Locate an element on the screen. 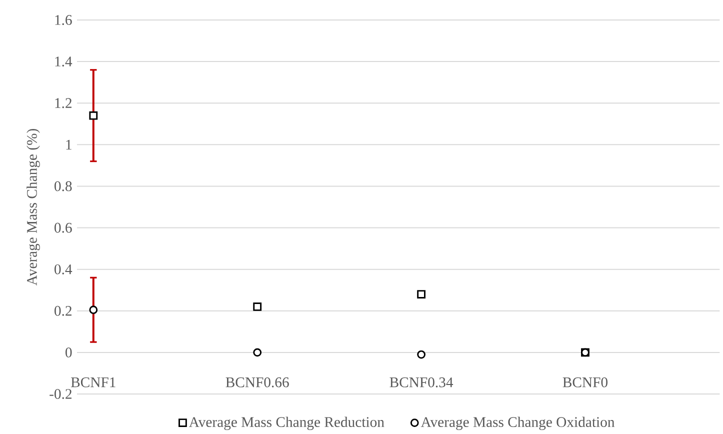  y-tick-label: 1.6 is located at coordinates (63, 19).